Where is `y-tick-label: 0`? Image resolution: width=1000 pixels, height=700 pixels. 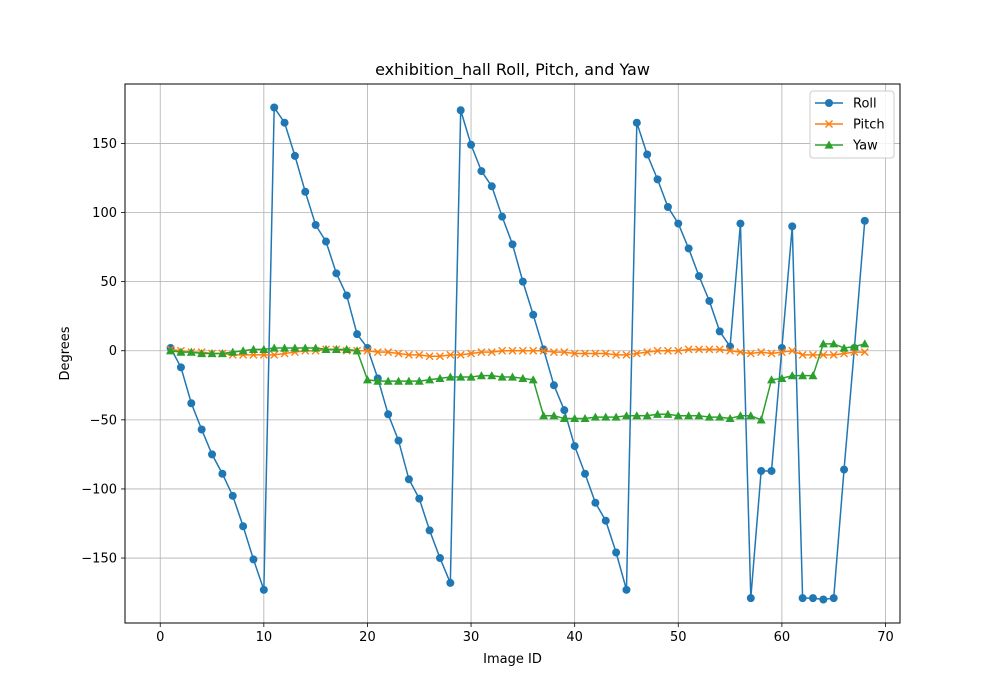 y-tick-label: 0 is located at coordinates (113, 351).